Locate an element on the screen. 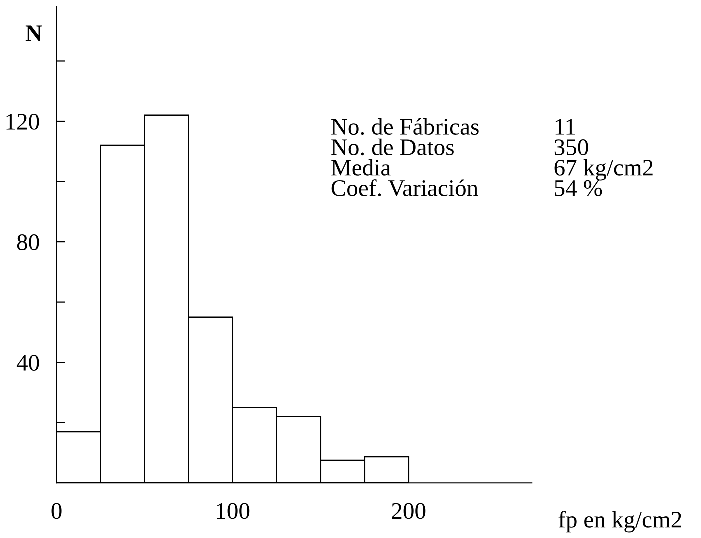 Image resolution: width=701 pixels, height=538 pixels. text: 54 % is located at coordinates (578, 188).